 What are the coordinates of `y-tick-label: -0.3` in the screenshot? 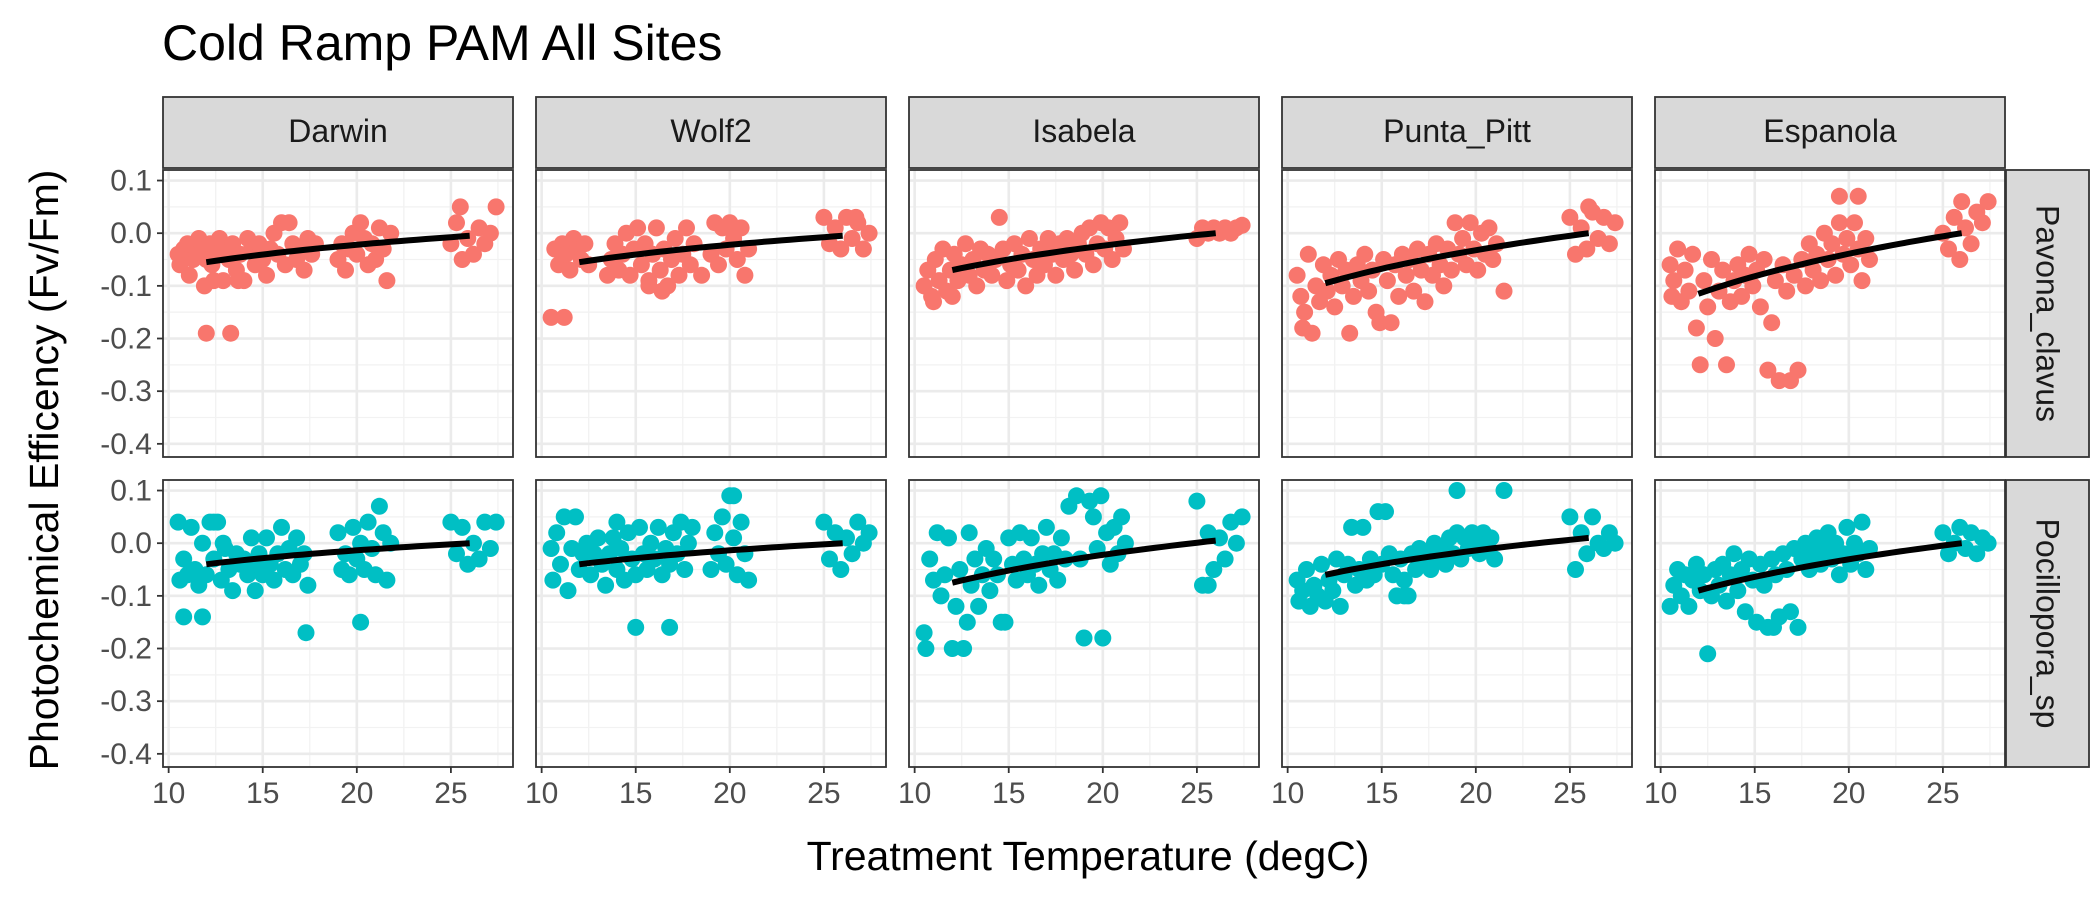 It's located at (126, 391).